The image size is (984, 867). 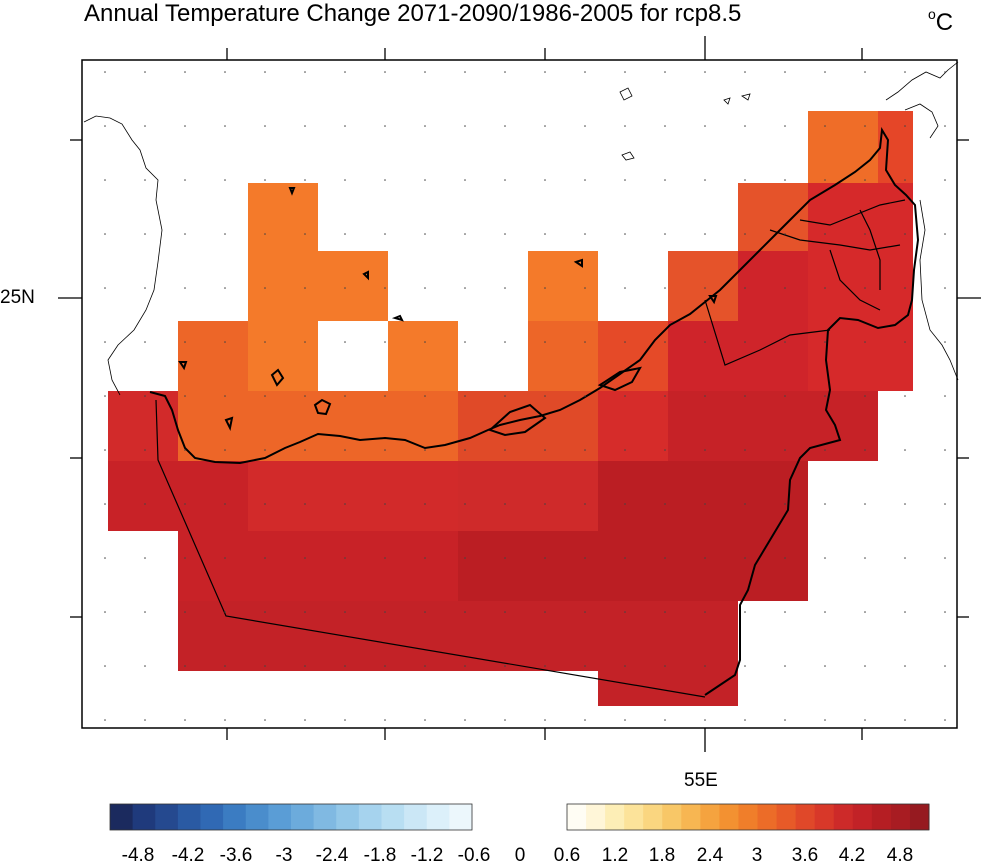 What do you see at coordinates (757, 855) in the screenshot?
I see `colorbar-tick-label: 3` at bounding box center [757, 855].